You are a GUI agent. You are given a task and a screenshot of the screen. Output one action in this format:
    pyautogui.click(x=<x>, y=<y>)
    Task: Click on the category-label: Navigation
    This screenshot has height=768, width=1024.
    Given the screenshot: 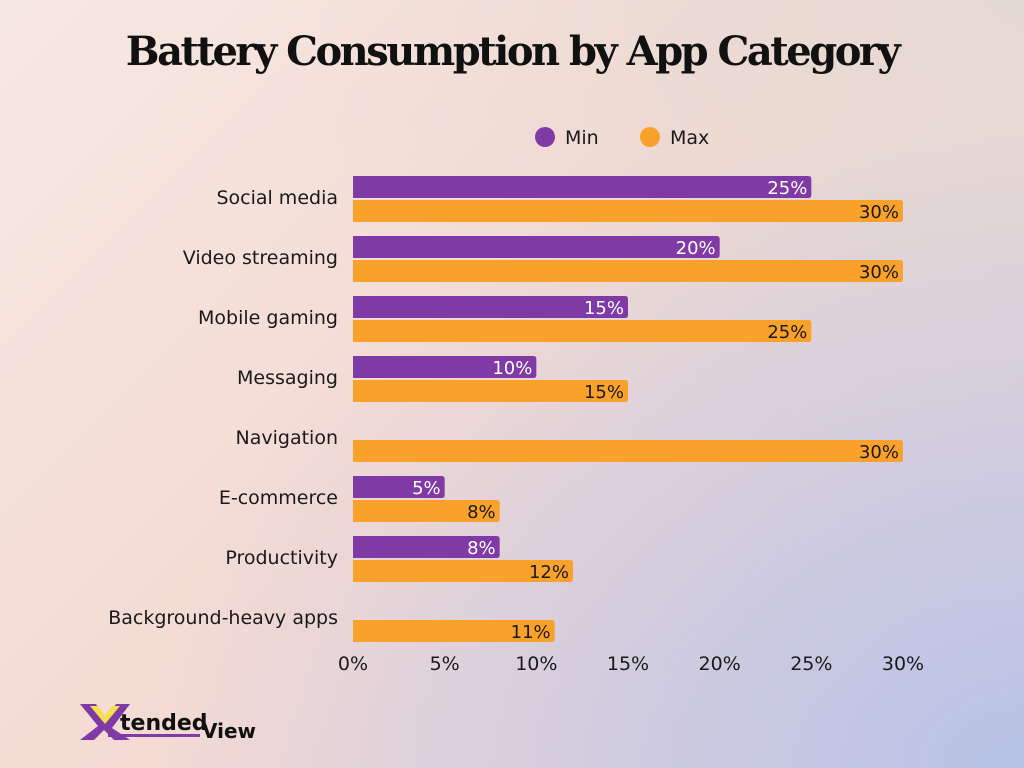 What is the action you would take?
    pyautogui.click(x=287, y=438)
    